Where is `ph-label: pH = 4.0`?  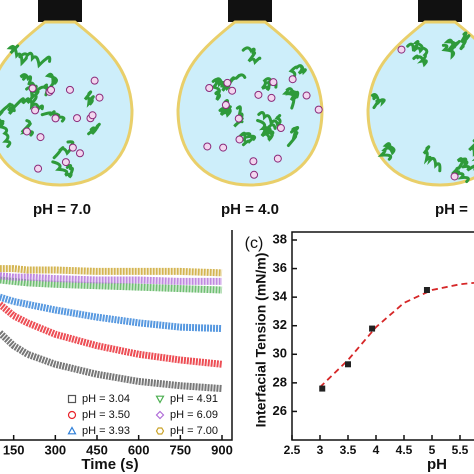
ph-label: pH = 4.0 is located at coordinates (250, 209).